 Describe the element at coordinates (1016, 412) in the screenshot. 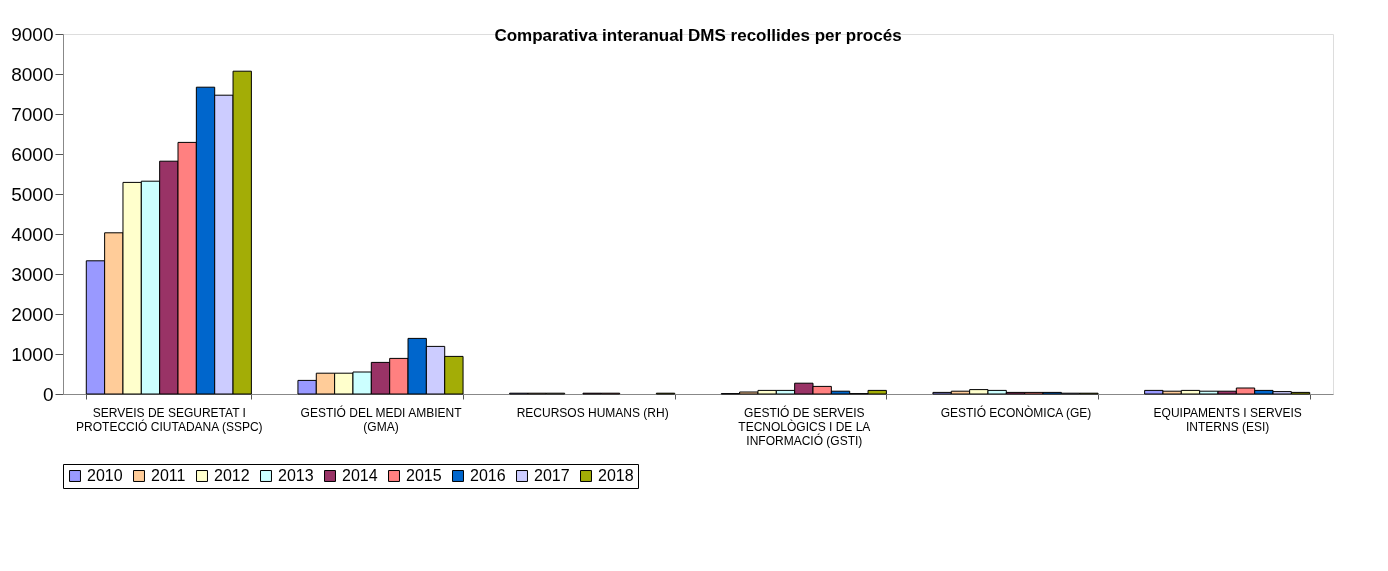

I see `x-tick-label: GESTIÓ ECONÒMICA (GE)` at that location.